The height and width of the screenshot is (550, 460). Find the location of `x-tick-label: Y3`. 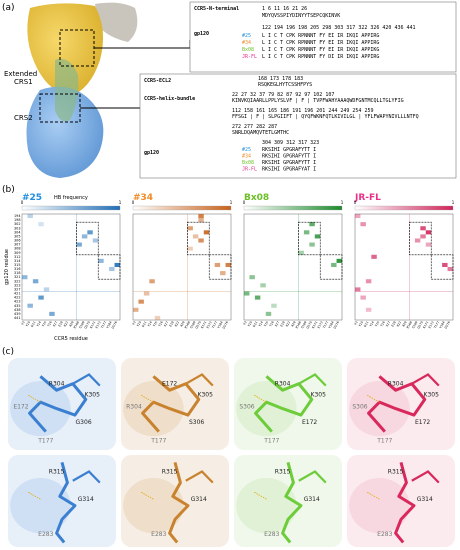

x-tick-label: Y3 is located at coordinates (244, 322).